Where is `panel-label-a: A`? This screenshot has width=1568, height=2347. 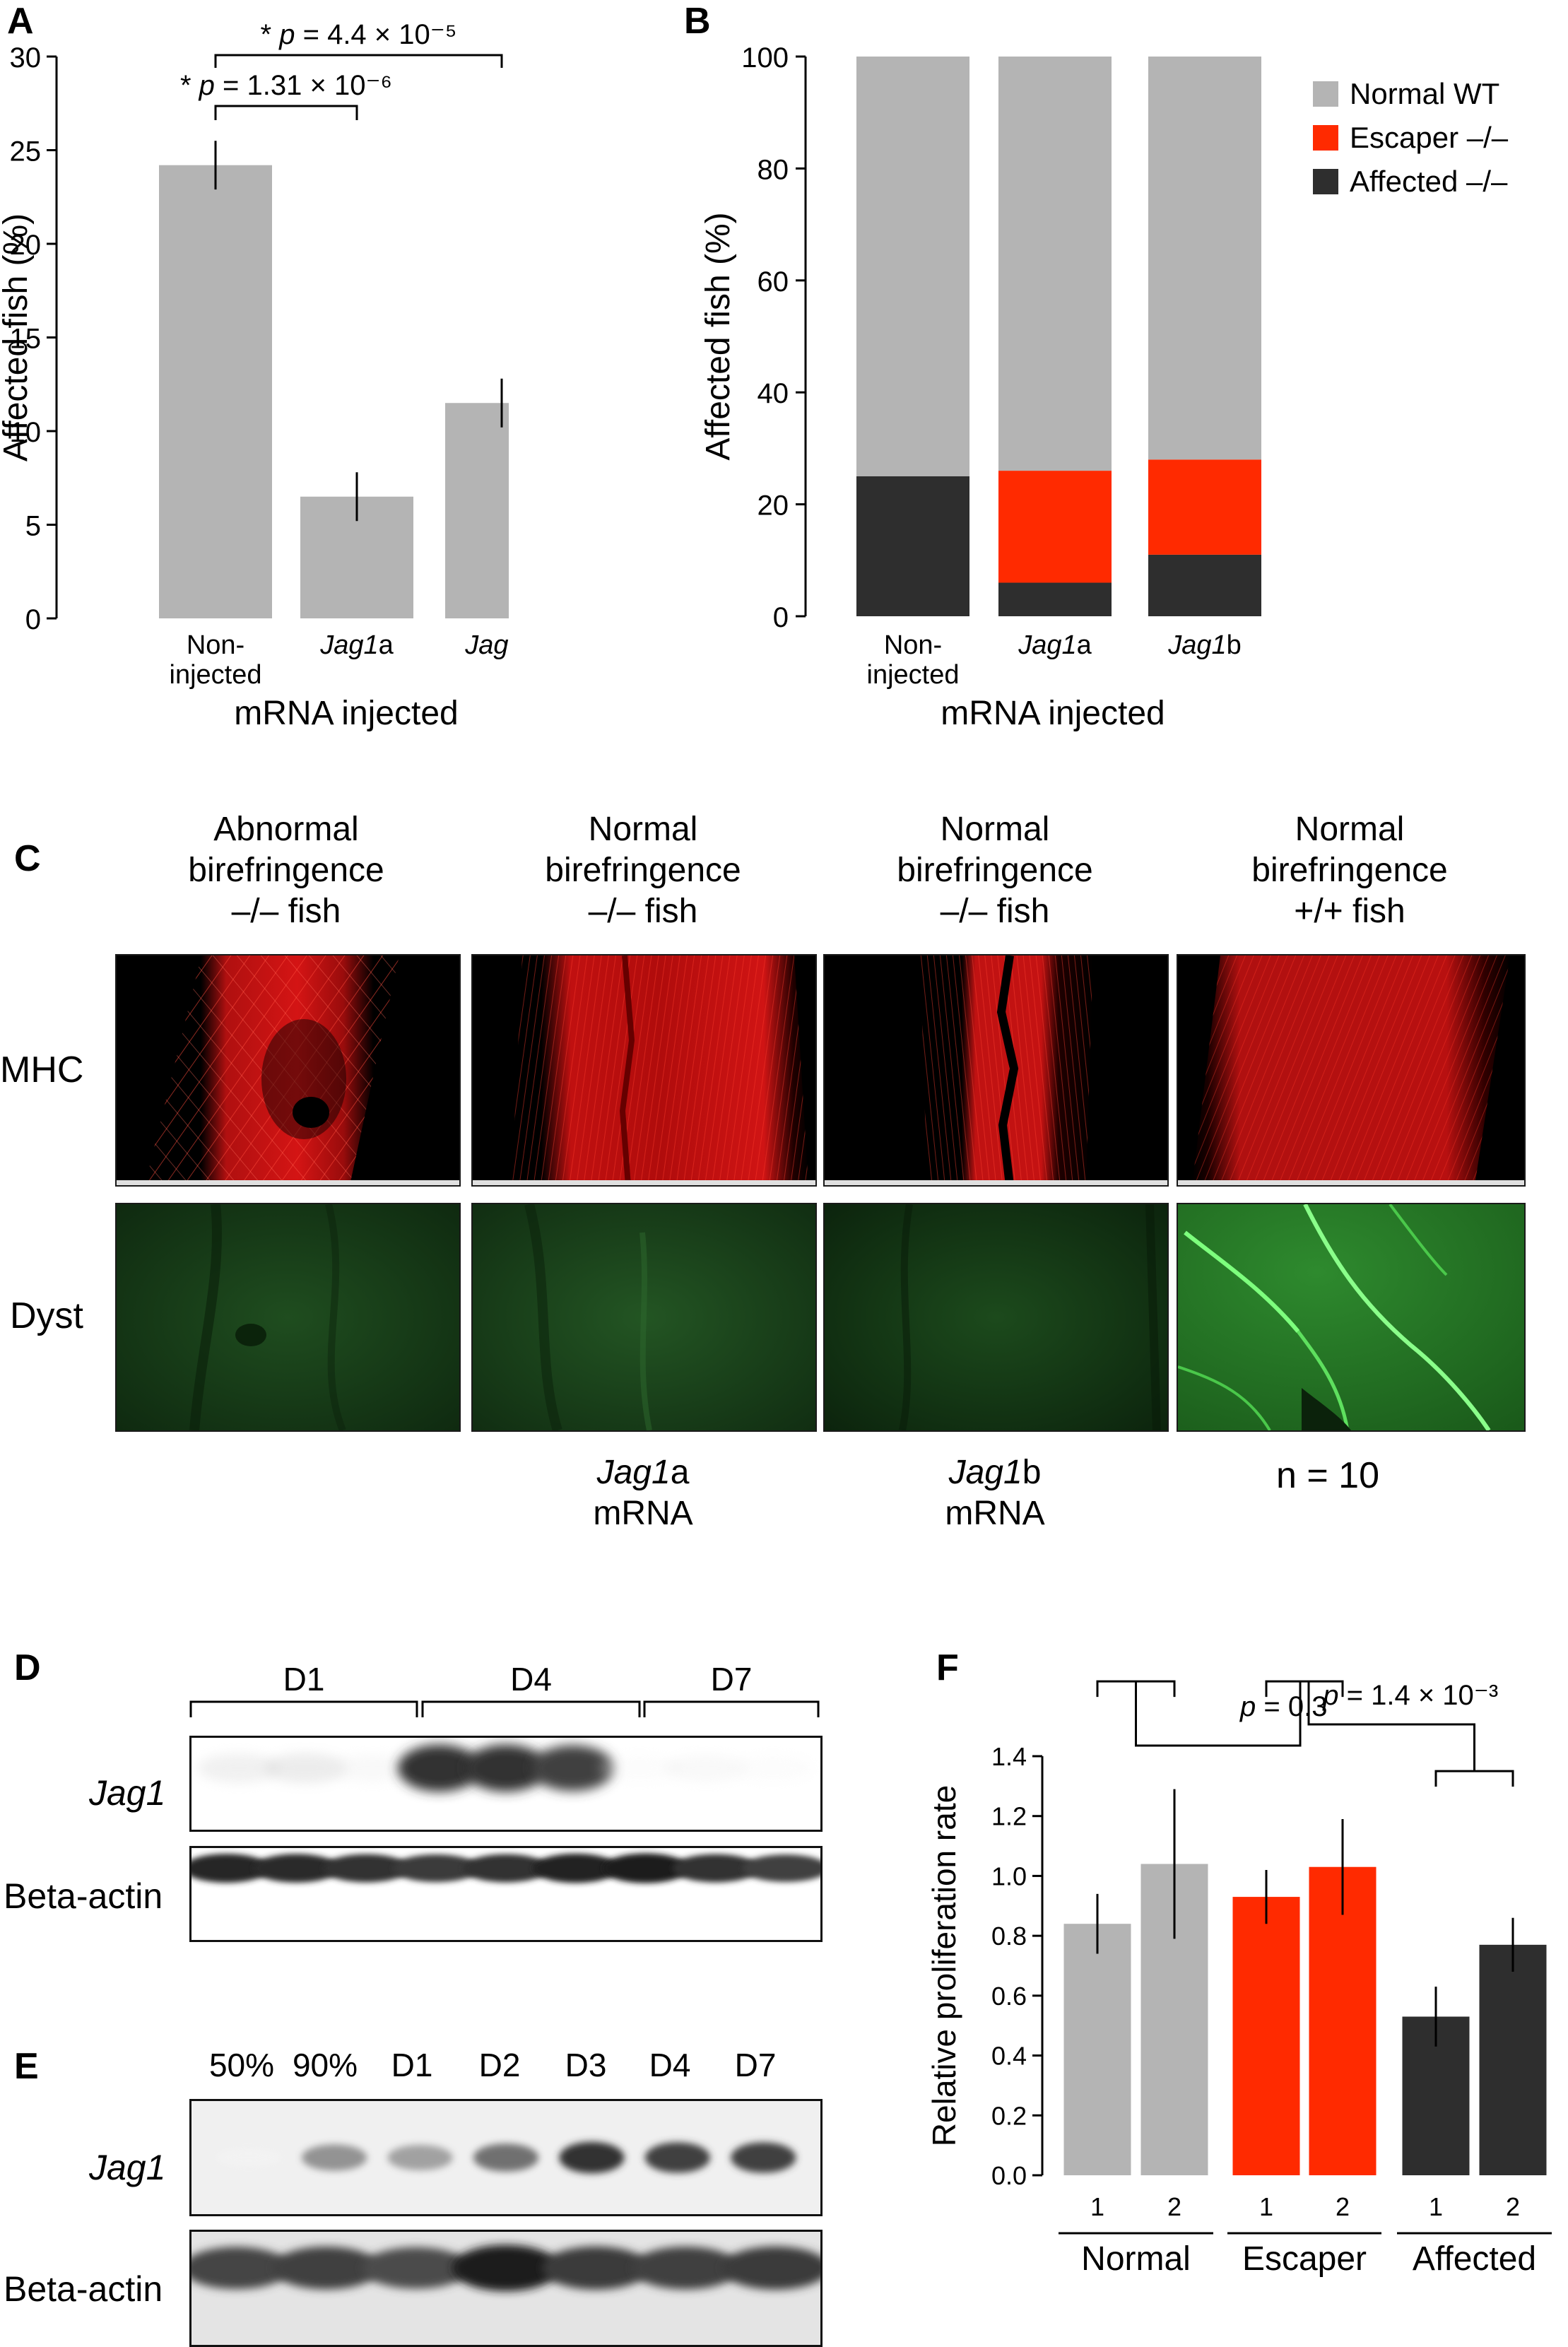 panel-label-a: A is located at coordinates (21, 21).